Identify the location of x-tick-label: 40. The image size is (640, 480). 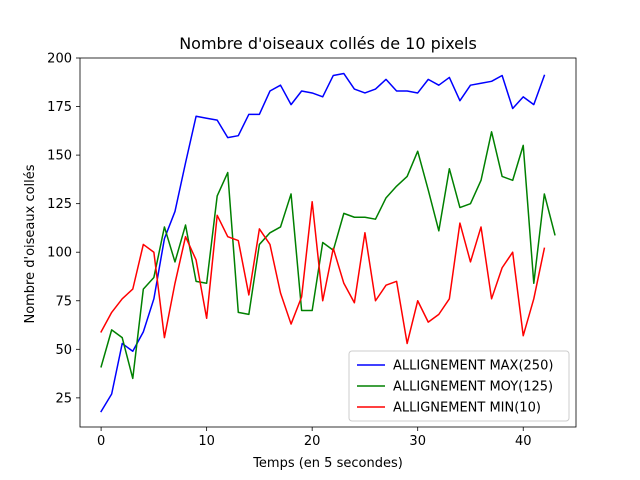
(523, 441).